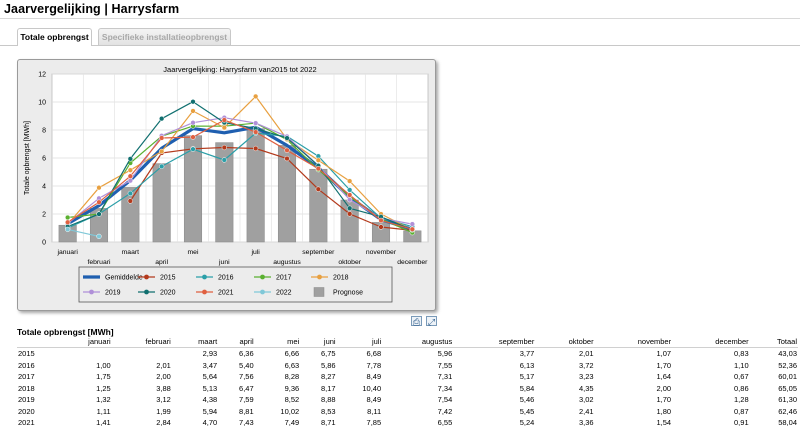 The width and height of the screenshot is (800, 429). Describe the element at coordinates (54, 37) in the screenshot. I see `tab-totale-opbrengst: Totale opbrengst` at that location.